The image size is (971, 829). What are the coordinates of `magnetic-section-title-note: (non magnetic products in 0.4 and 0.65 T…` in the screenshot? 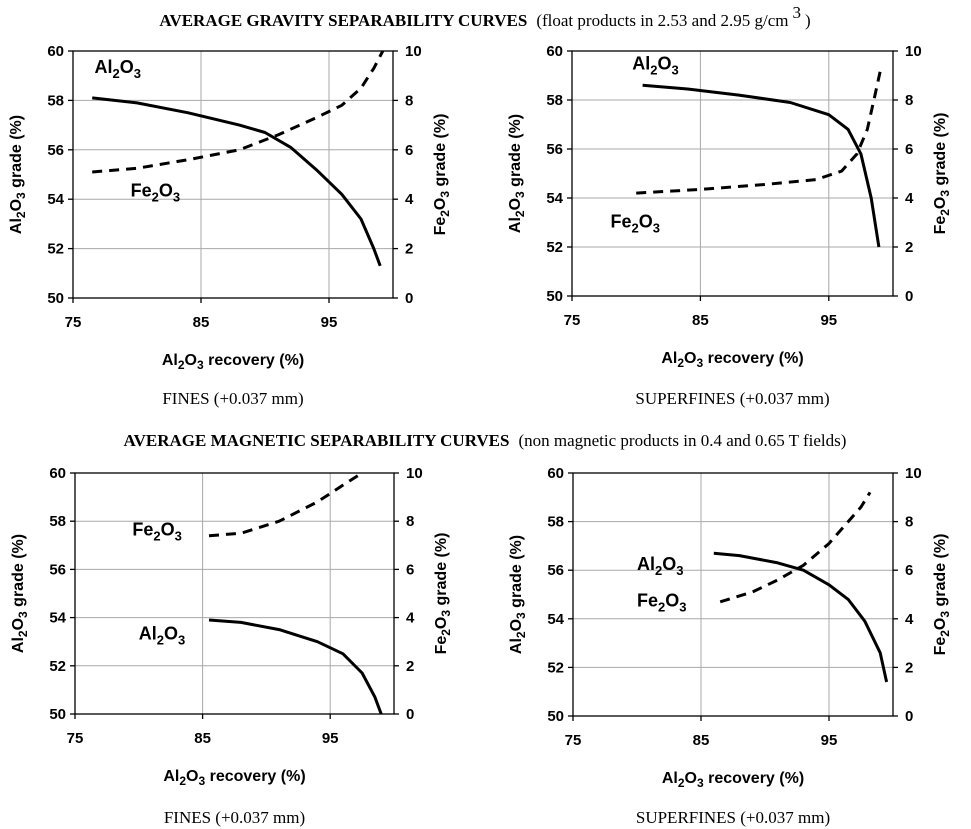 It's located at (682, 440).